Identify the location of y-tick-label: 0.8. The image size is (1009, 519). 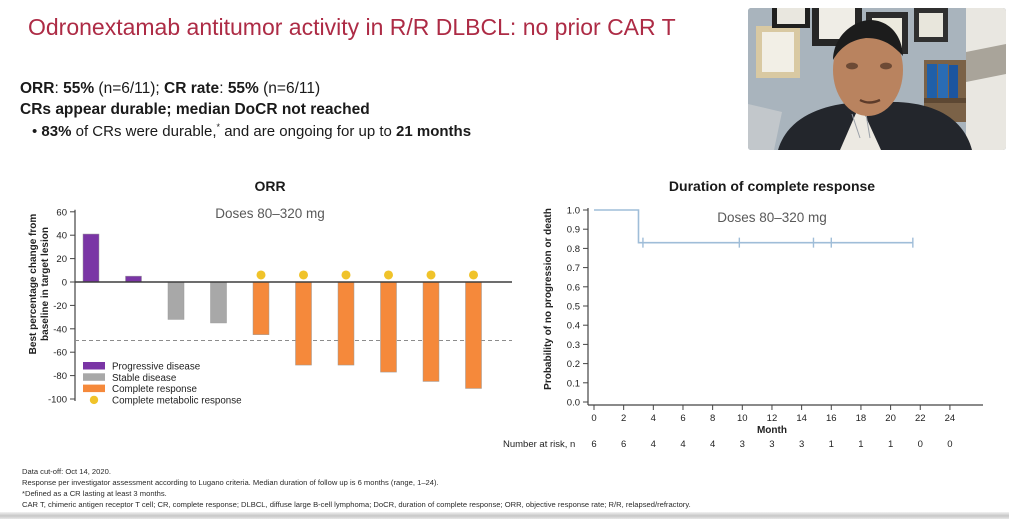
(573, 249).